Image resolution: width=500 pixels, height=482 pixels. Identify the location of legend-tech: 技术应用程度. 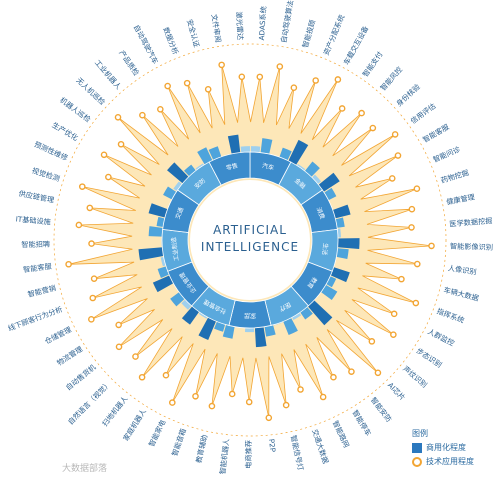
(443, 461).